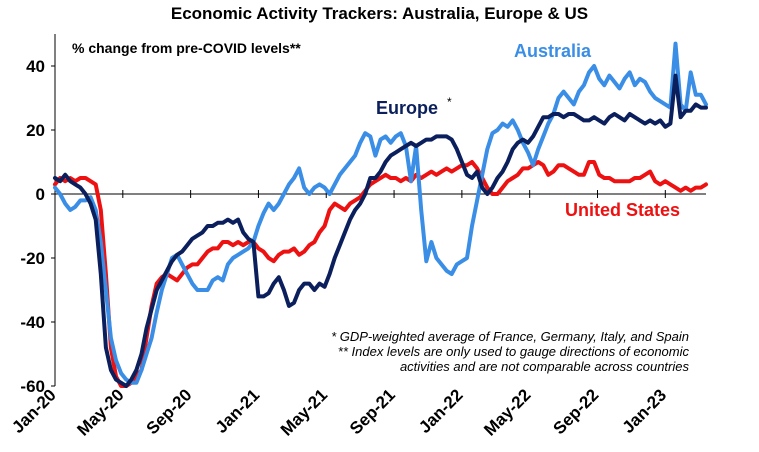 This screenshot has height=452, width=759. What do you see at coordinates (32, 258) in the screenshot?
I see `y-tick-label: -20` at bounding box center [32, 258].